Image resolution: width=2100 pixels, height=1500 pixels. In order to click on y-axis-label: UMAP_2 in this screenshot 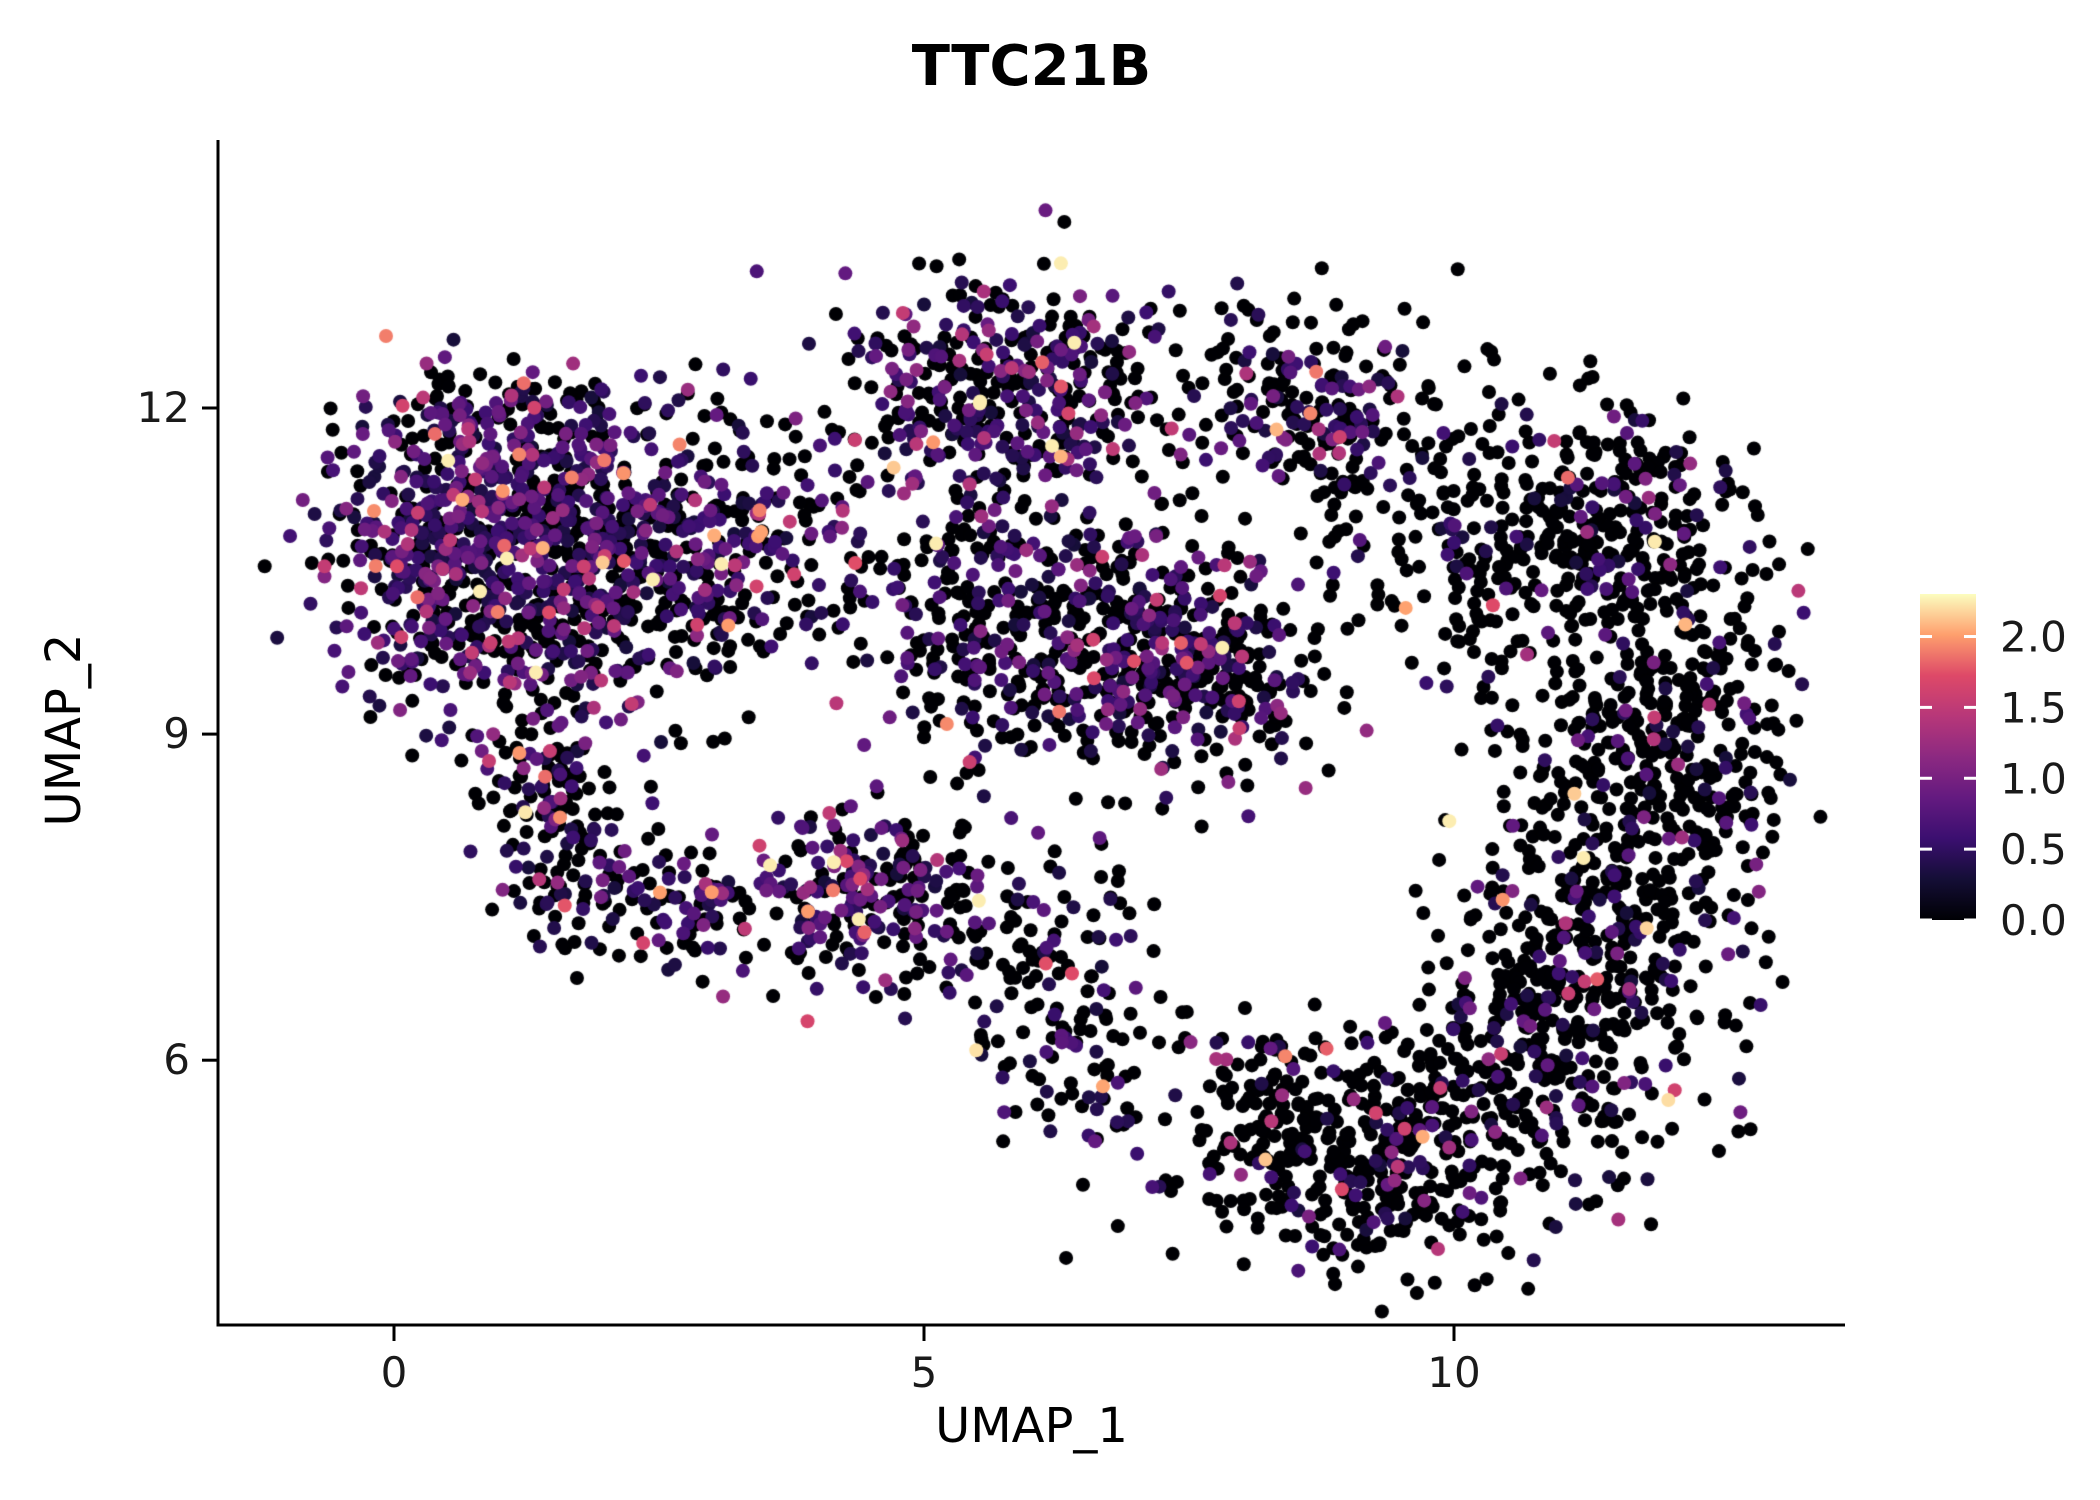, I will do `click(64, 730)`.